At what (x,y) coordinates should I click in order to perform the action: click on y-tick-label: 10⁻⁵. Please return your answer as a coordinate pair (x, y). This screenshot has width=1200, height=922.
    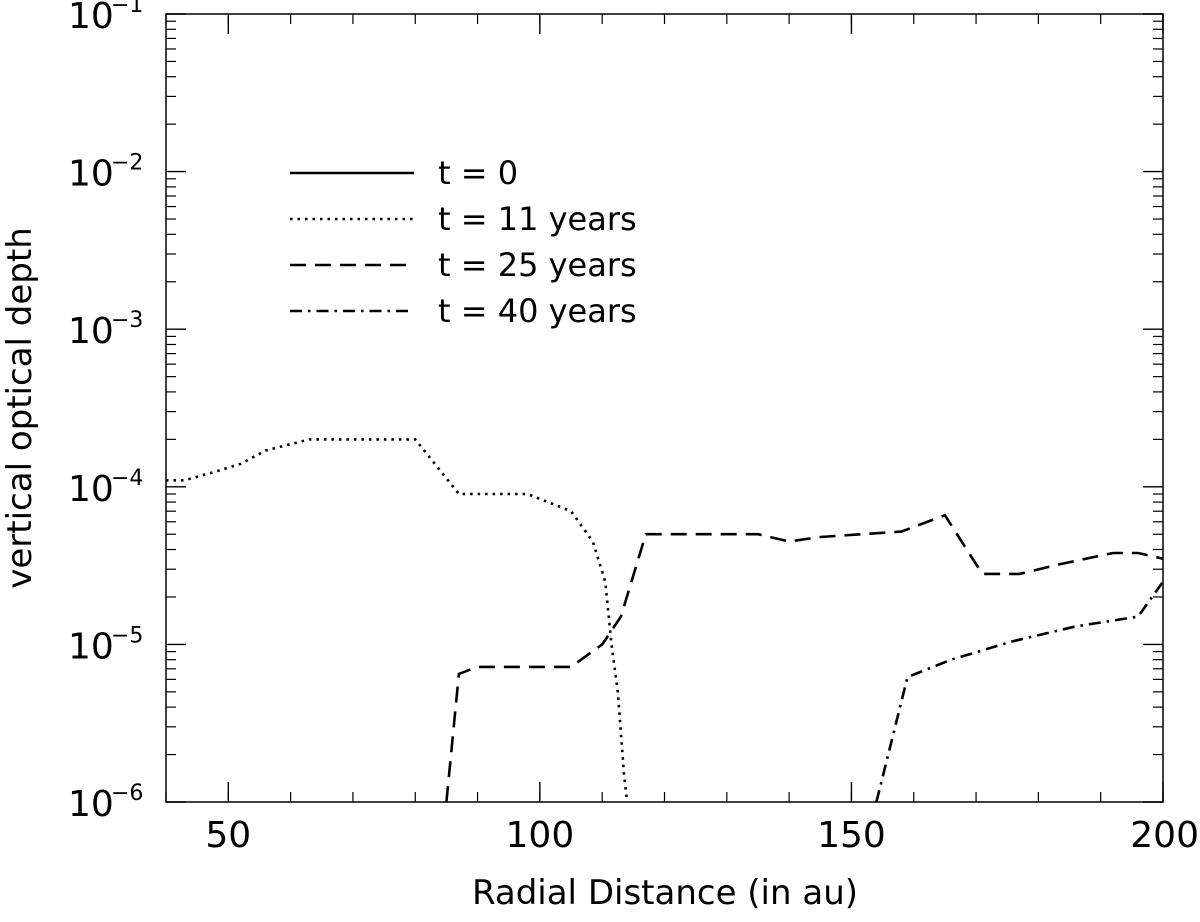
    Looking at the image, I should click on (105, 645).